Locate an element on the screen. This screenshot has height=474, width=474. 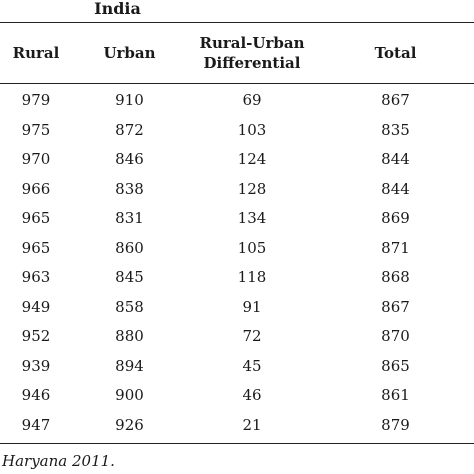
urban-cell: 910 is located at coordinates (129, 100).